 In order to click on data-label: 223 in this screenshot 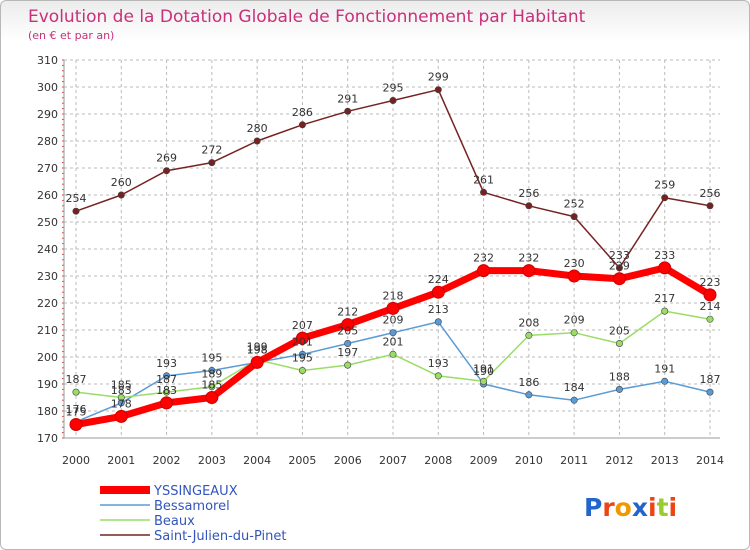, I will do `click(710, 282)`.